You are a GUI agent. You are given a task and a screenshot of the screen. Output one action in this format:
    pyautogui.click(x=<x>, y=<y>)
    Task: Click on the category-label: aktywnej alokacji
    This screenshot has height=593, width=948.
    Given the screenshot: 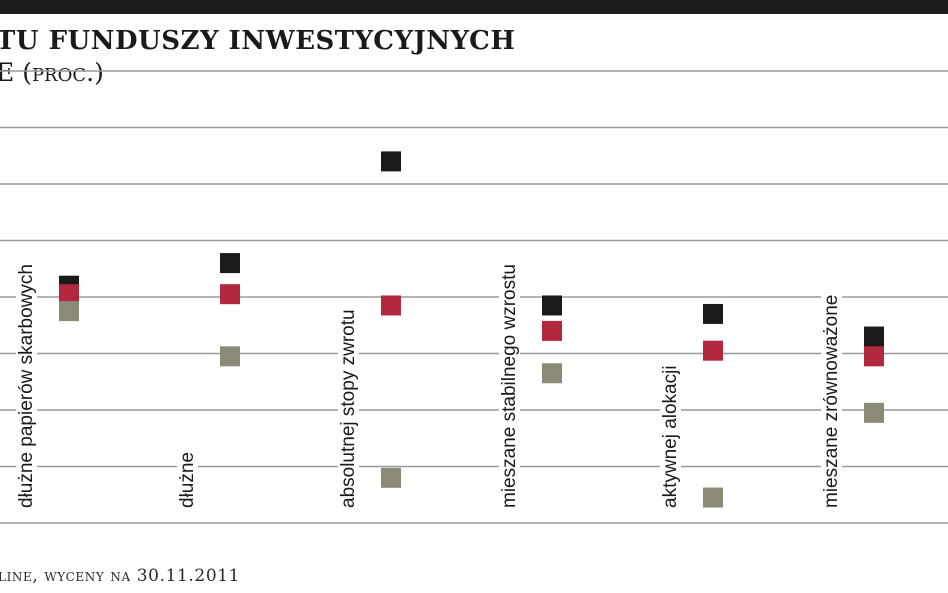 What is the action you would take?
    pyautogui.click(x=670, y=436)
    